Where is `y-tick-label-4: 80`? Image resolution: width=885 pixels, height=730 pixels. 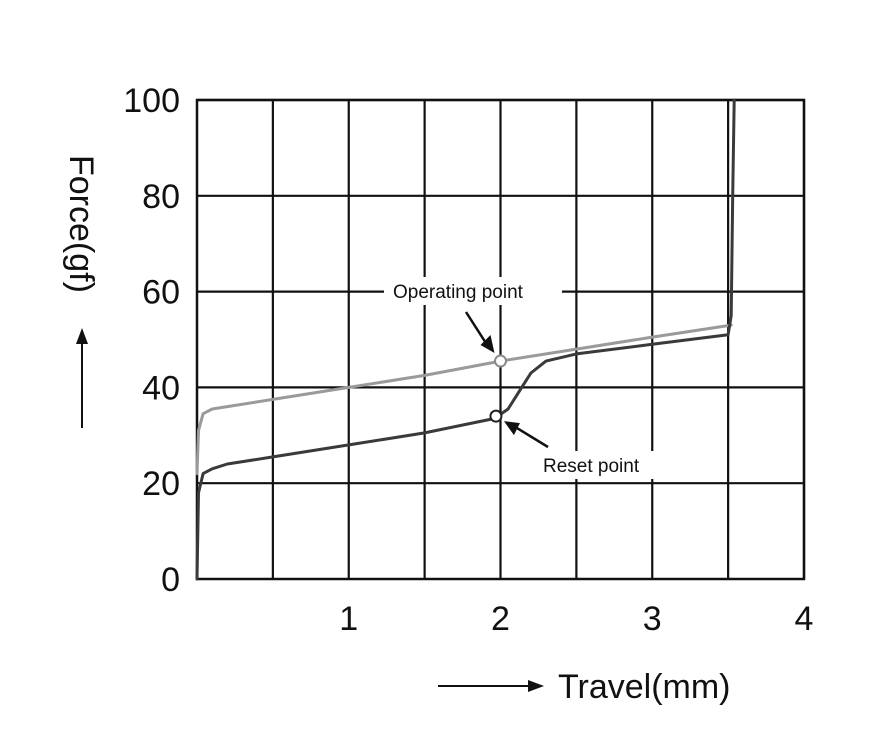 y-tick-label-4: 80 is located at coordinates (161, 197).